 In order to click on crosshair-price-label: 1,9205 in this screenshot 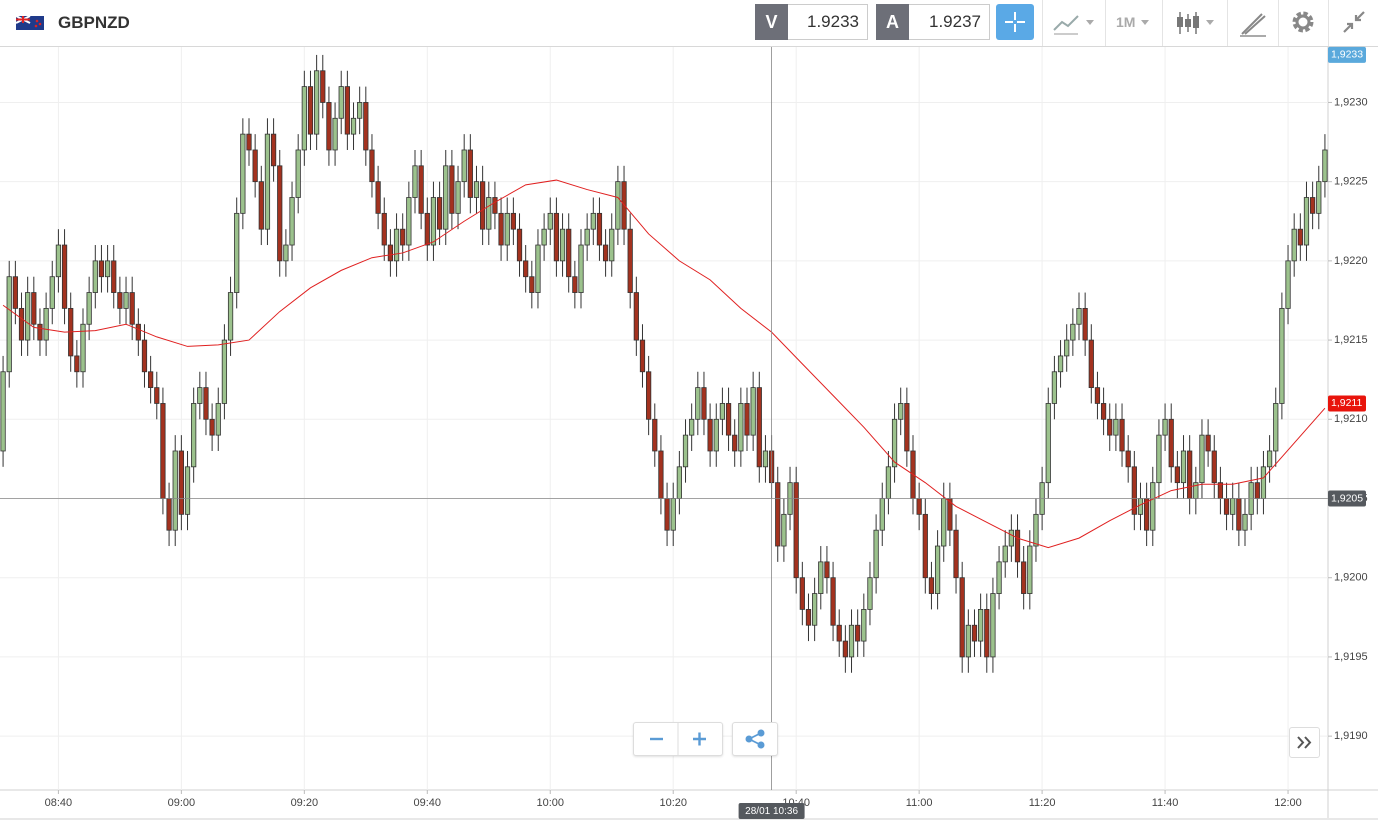, I will do `click(1347, 498)`.